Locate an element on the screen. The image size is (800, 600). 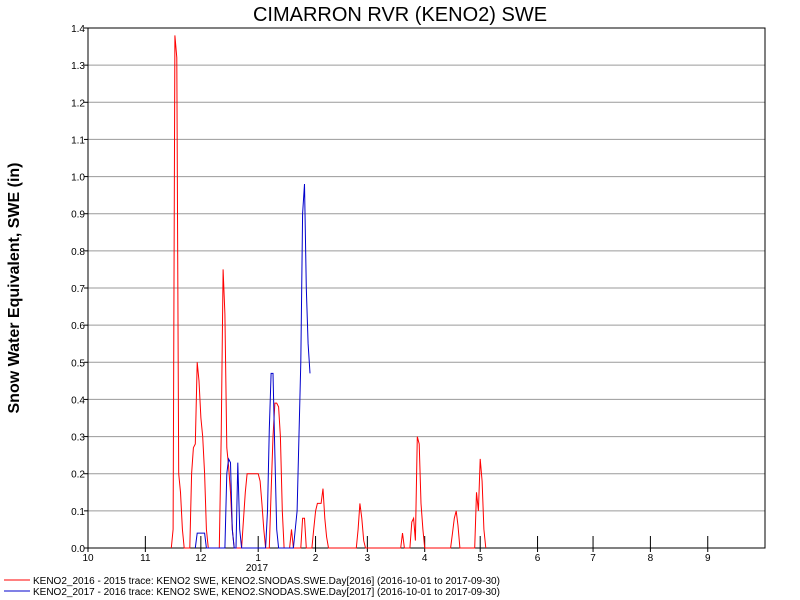
x-tick-label: 8 is located at coordinates (651, 558).